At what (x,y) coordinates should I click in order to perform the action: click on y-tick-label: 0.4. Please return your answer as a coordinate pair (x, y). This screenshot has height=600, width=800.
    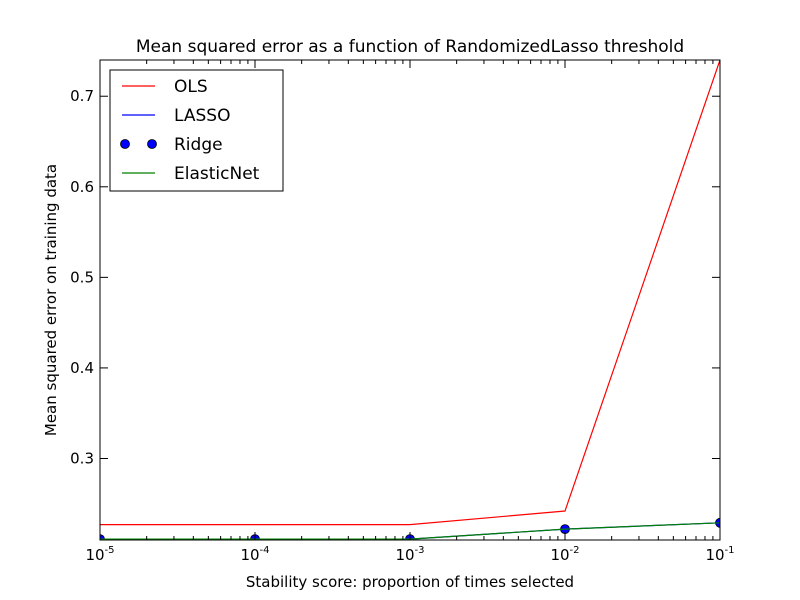
    Looking at the image, I should click on (82, 368).